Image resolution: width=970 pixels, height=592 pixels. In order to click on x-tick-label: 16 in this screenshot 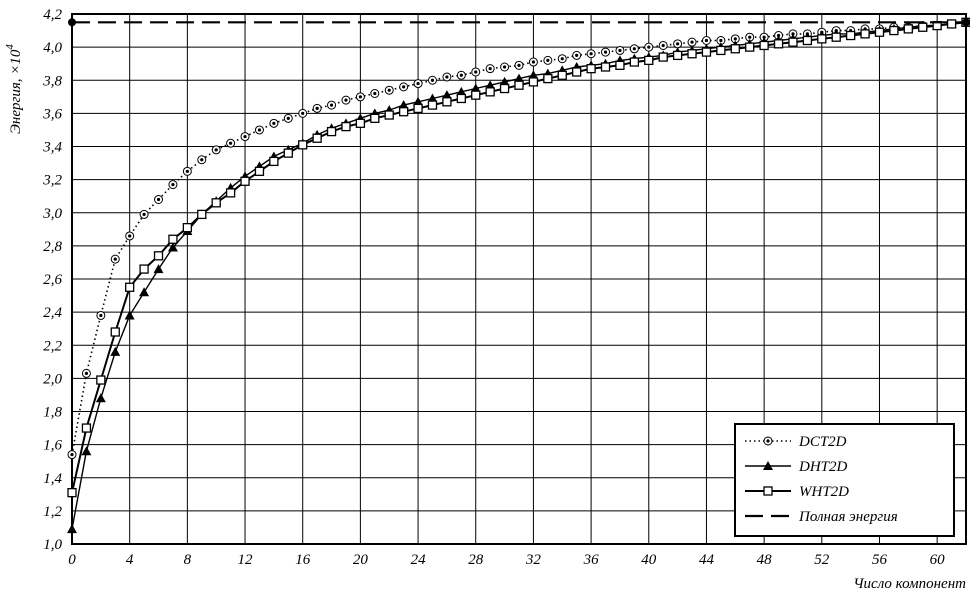, I will do `click(303, 560)`.